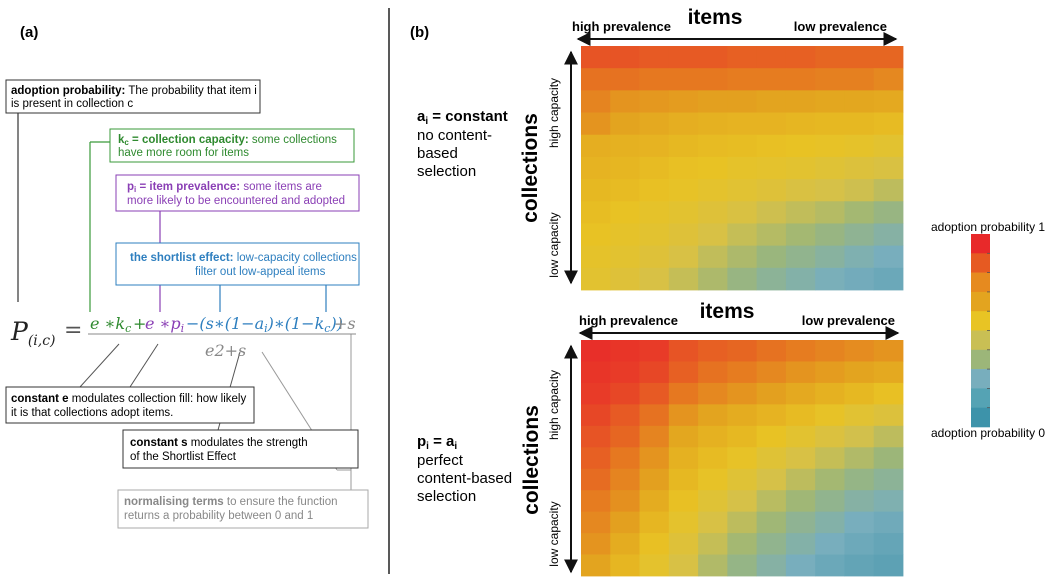  I want to click on bottom-heatmap-cell-r4-c5, so click(742, 436).